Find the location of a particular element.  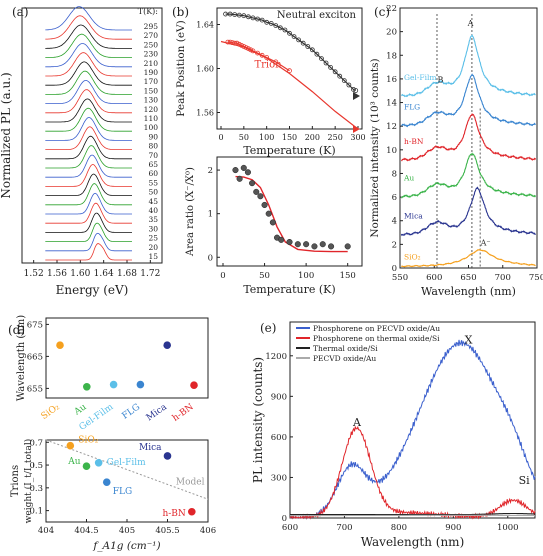

panel-c-series-label: Mica is located at coordinates (413, 215).